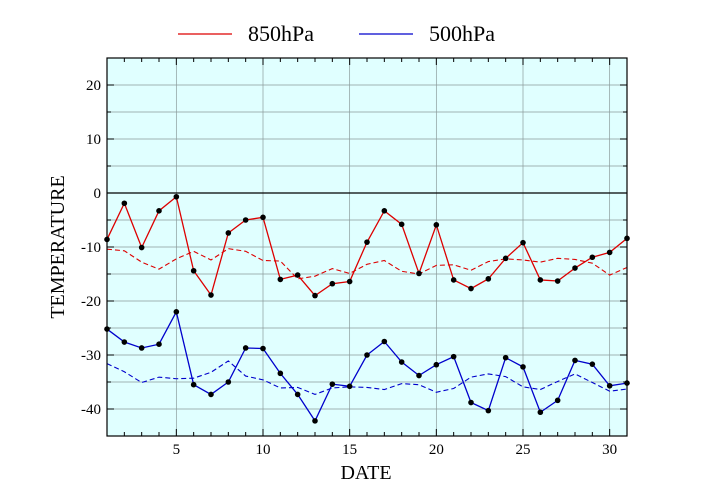 The width and height of the screenshot is (702, 496). I want to click on y-tick-label: -40, so click(91, 410).